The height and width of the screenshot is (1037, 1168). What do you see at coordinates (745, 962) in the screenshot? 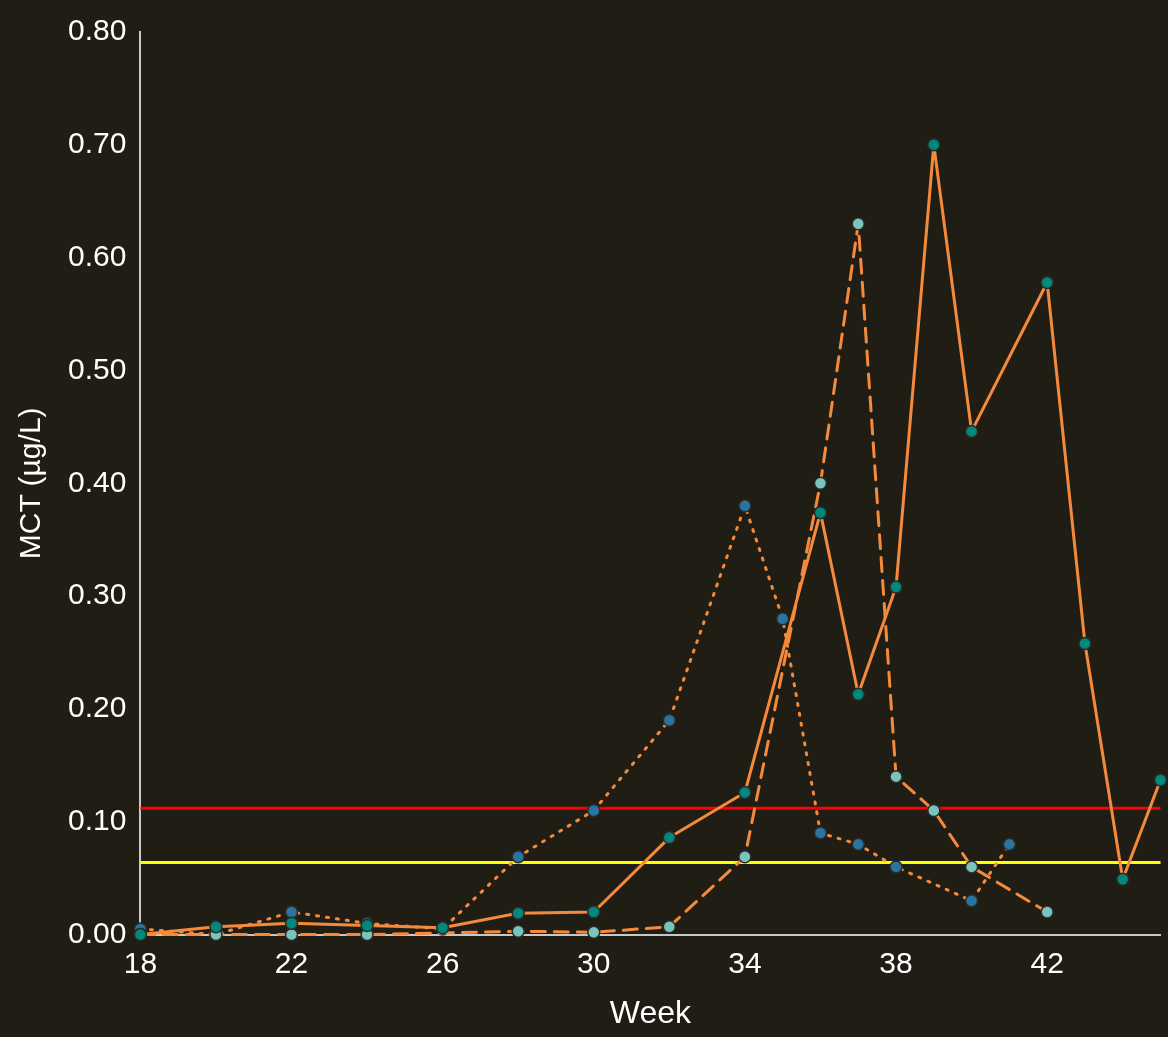
I see `x-tick-label: 34` at bounding box center [745, 962].